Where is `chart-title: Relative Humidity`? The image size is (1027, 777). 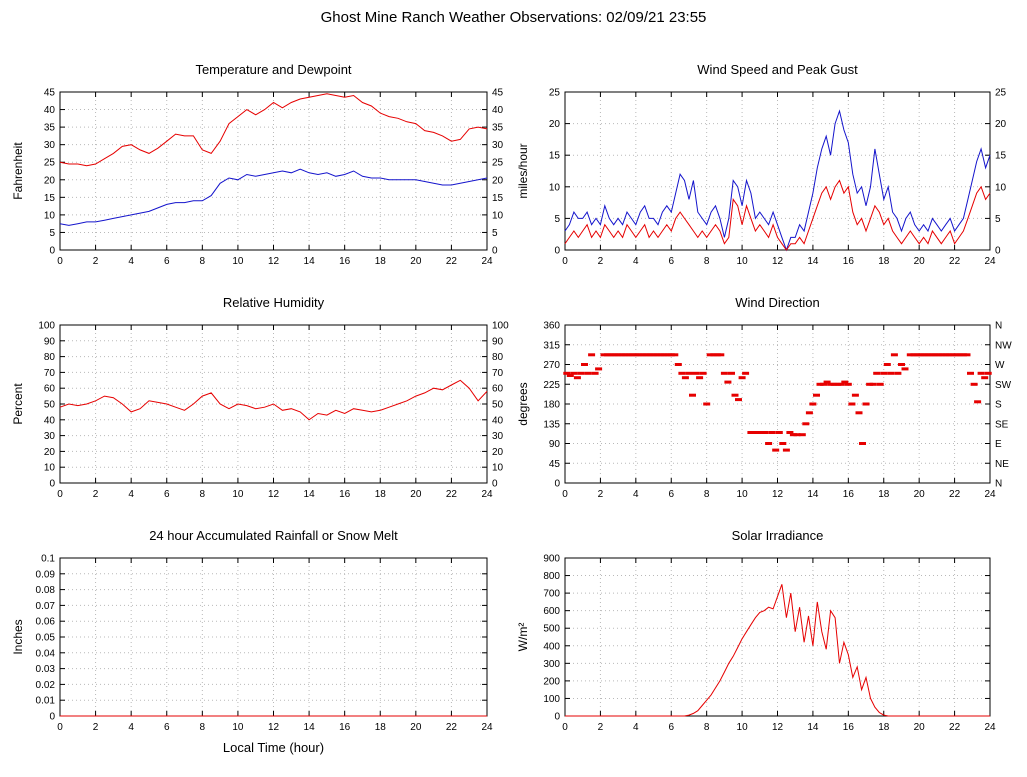
chart-title: Relative Humidity is located at coordinates (274, 302).